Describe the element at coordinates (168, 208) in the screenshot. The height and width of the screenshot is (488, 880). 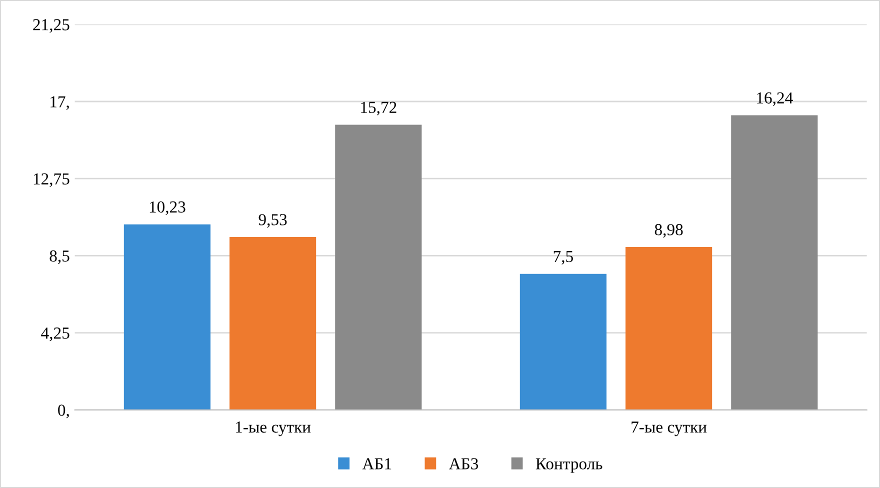
I see `data-label: 10,23` at that location.